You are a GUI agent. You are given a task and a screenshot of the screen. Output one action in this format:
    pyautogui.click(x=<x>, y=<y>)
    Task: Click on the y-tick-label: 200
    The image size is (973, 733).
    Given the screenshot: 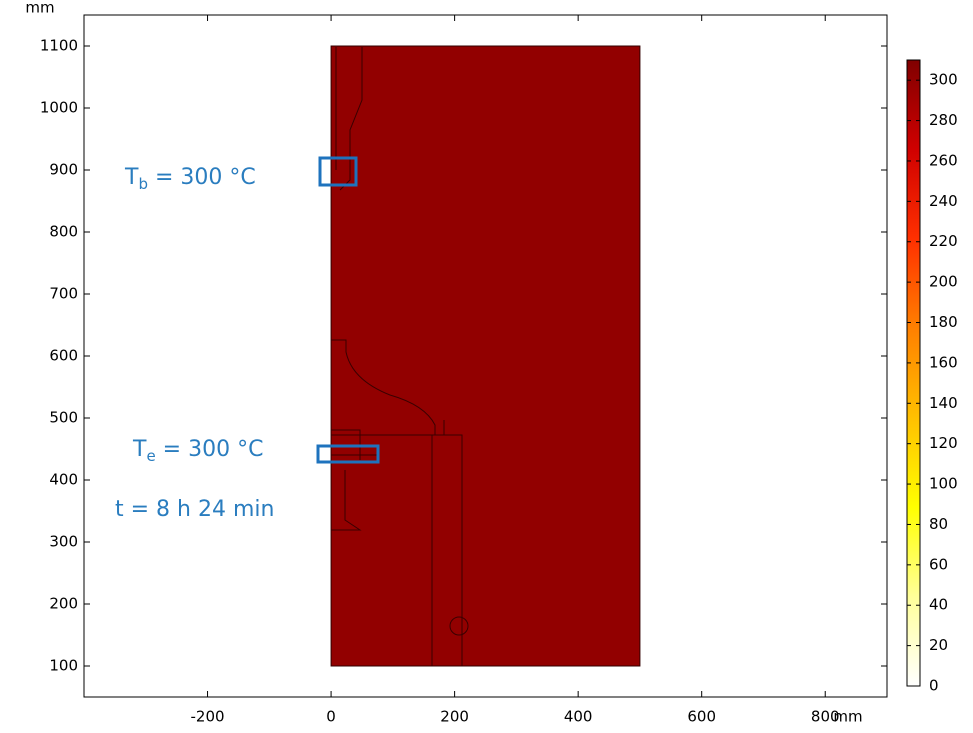 What is the action you would take?
    pyautogui.click(x=63, y=604)
    